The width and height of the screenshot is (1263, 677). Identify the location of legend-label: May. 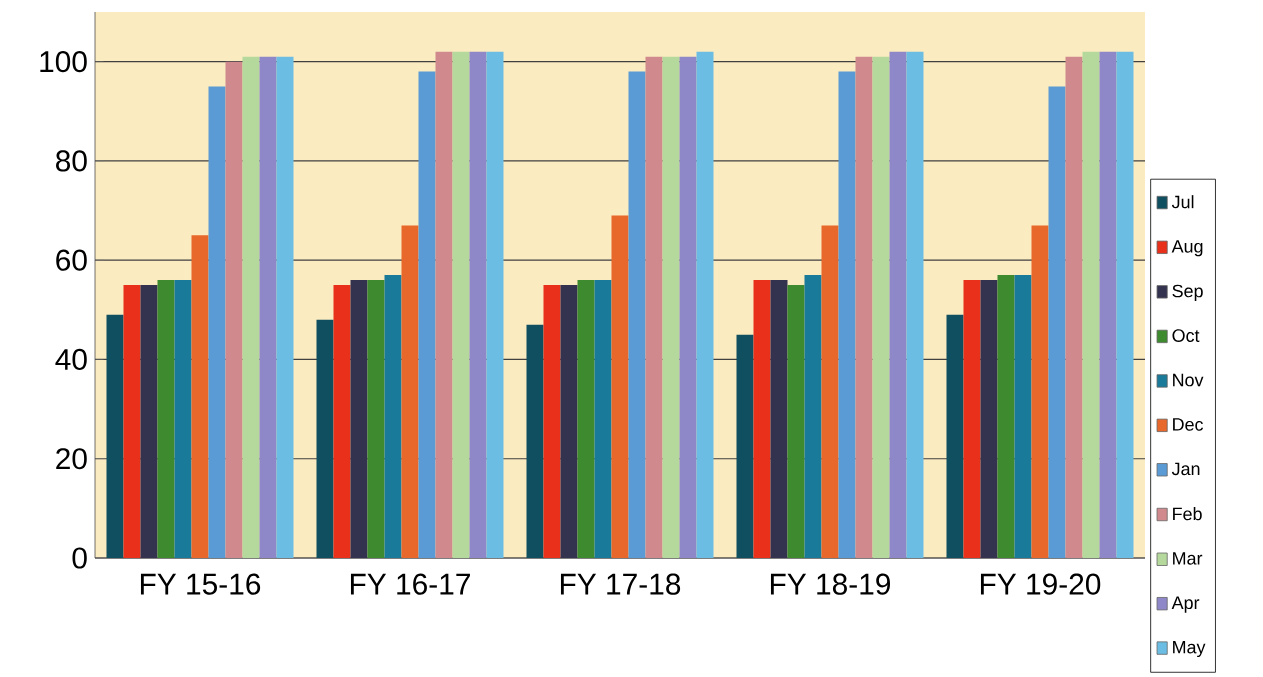
(1189, 649).